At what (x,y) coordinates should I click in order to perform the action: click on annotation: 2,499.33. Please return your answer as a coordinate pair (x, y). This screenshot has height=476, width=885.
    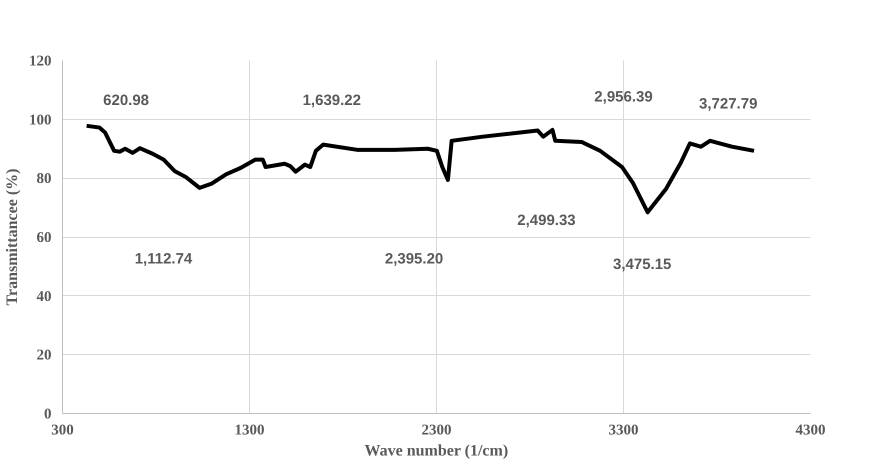
    Looking at the image, I should click on (546, 220).